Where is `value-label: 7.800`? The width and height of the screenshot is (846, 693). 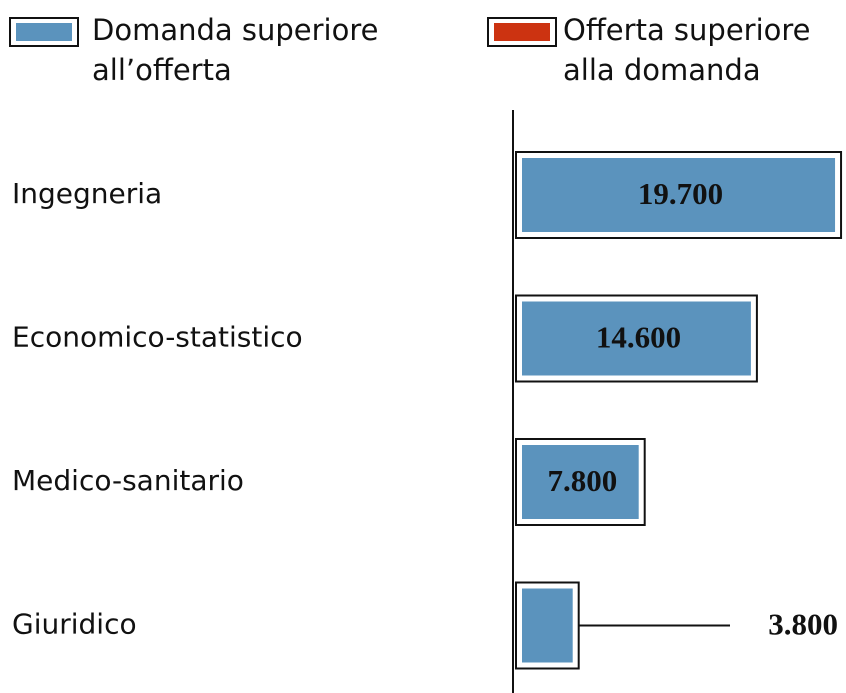
value-label: 7.800 is located at coordinates (582, 480).